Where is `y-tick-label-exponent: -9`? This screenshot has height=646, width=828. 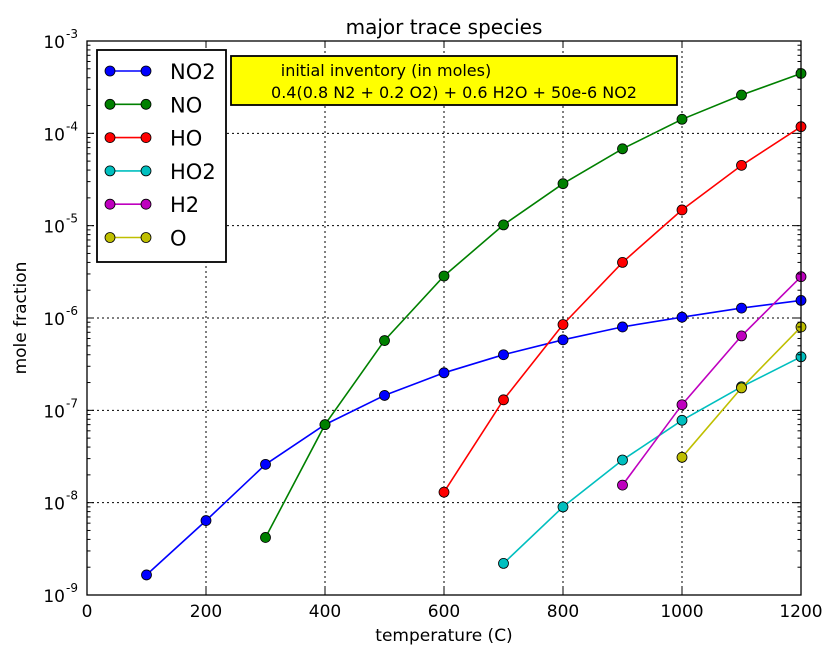
y-tick-label-exponent: -9 is located at coordinates (72, 588).